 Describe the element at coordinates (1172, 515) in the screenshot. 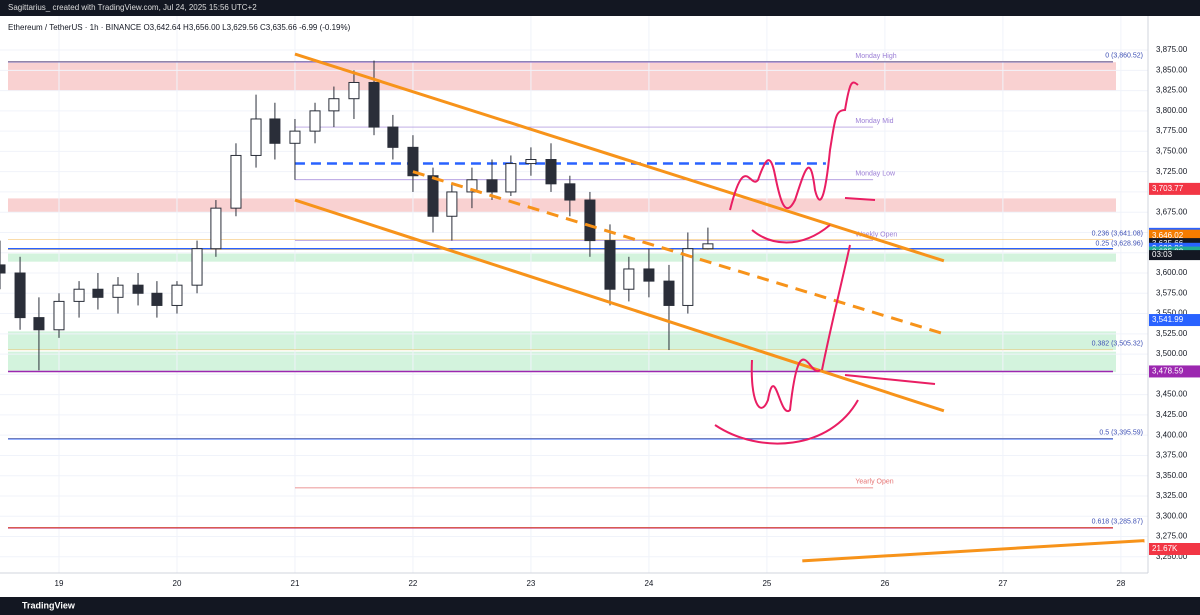

I see `y-tick-label: 3,300.00` at that location.